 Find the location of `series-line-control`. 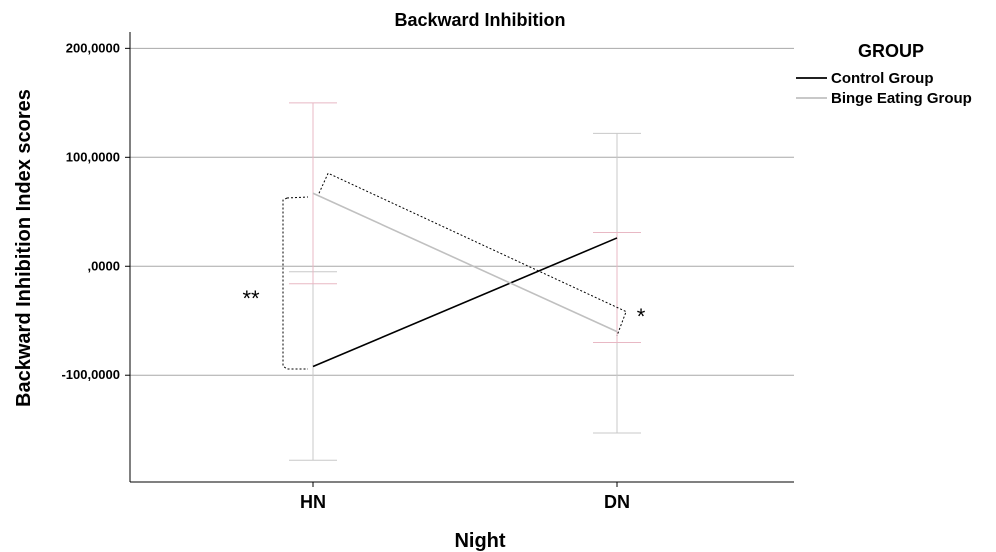

series-line-control is located at coordinates (465, 302).